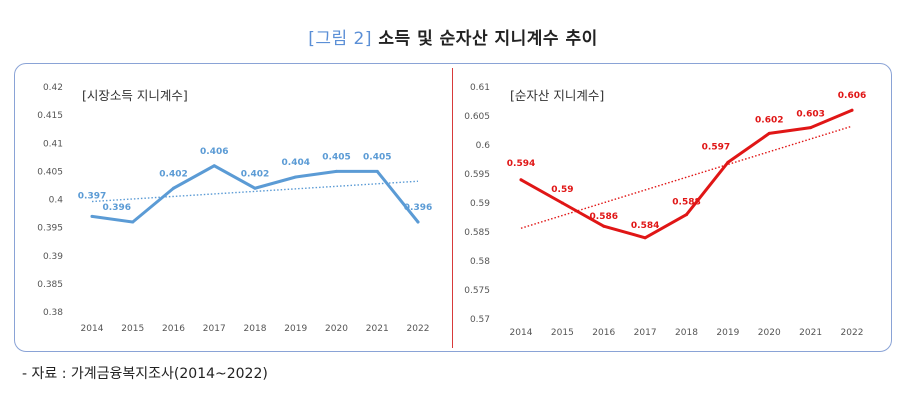 This screenshot has height=401, width=906. I want to click on right-data-label: 0.603, so click(810, 115).